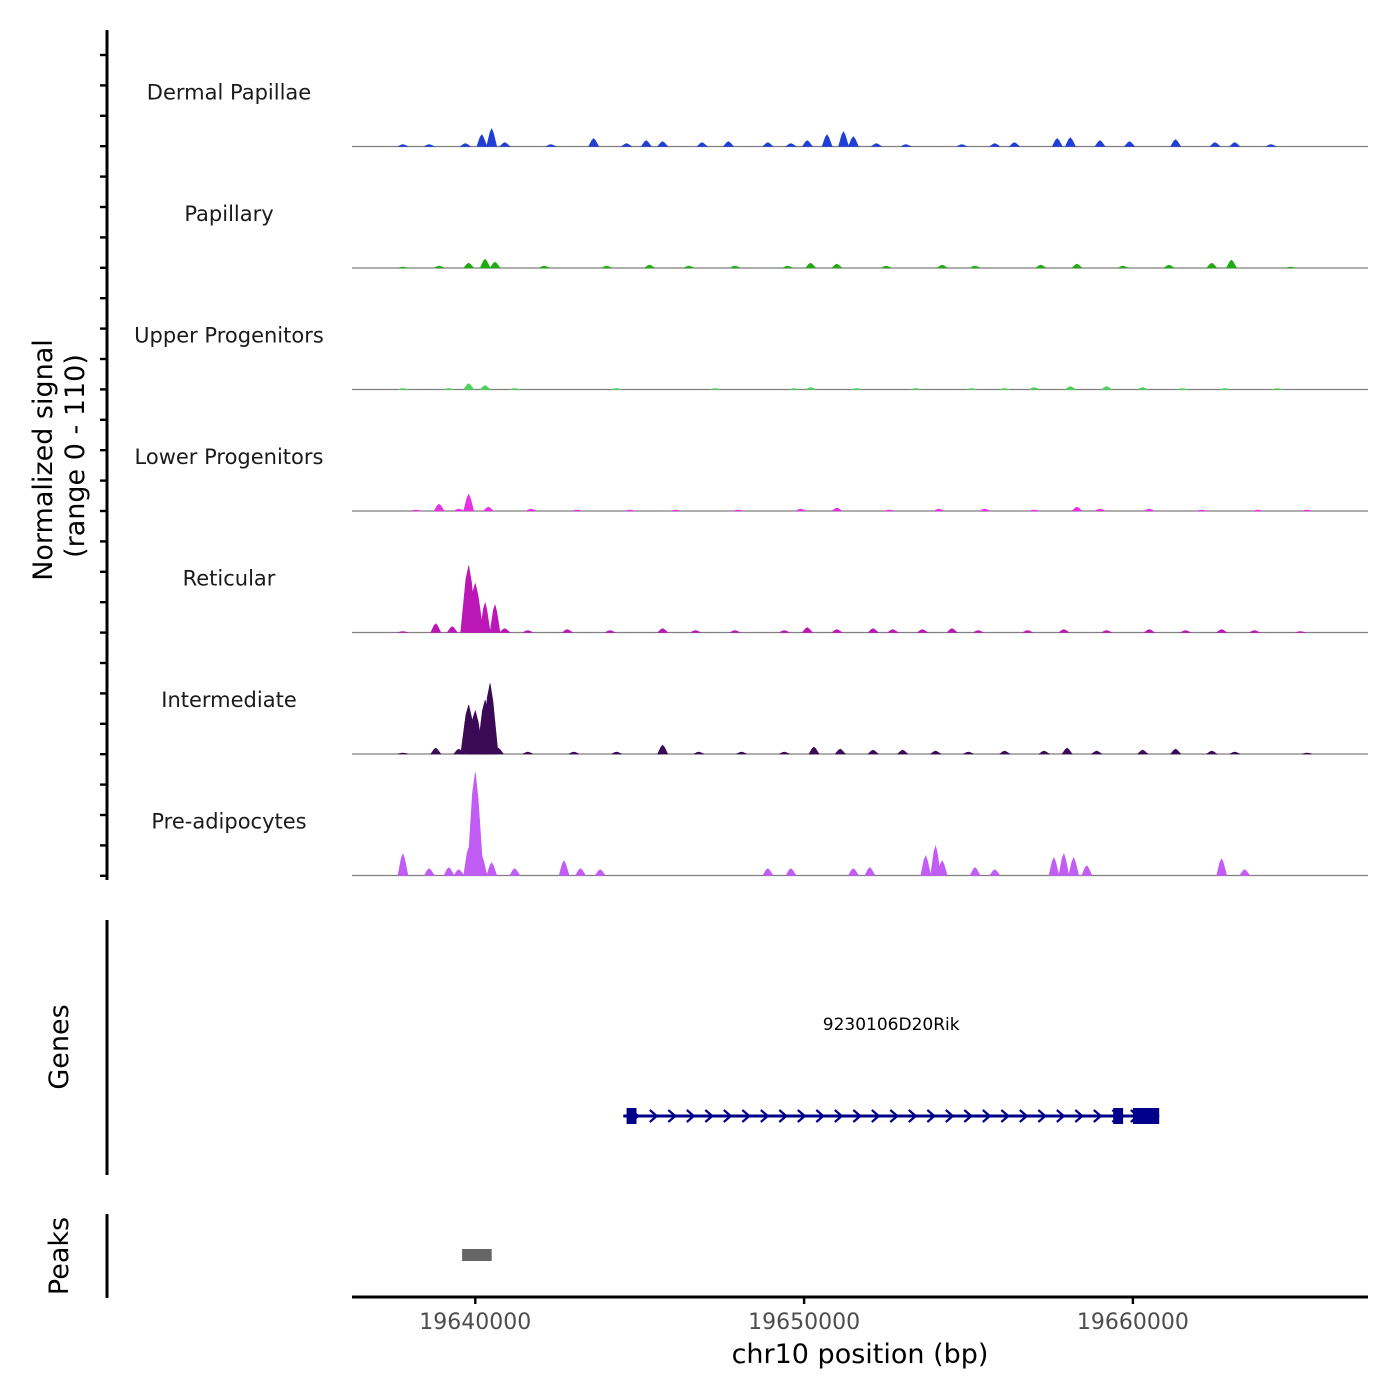  I want to click on track-papillary: Papillary, so click(776, 235).